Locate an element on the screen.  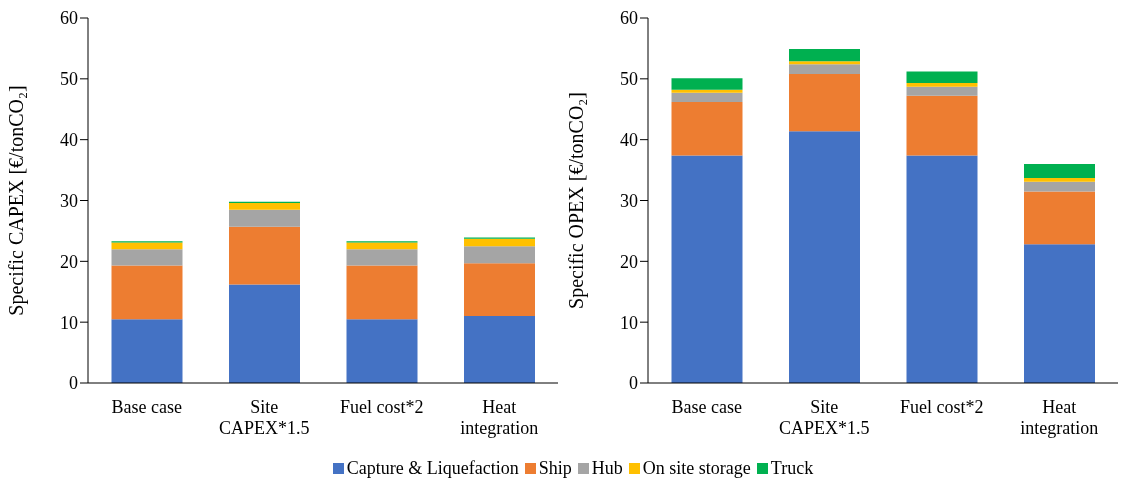
y-axis-title: Specific OPEX [€/tonCO₂] is located at coordinates (577, 200).